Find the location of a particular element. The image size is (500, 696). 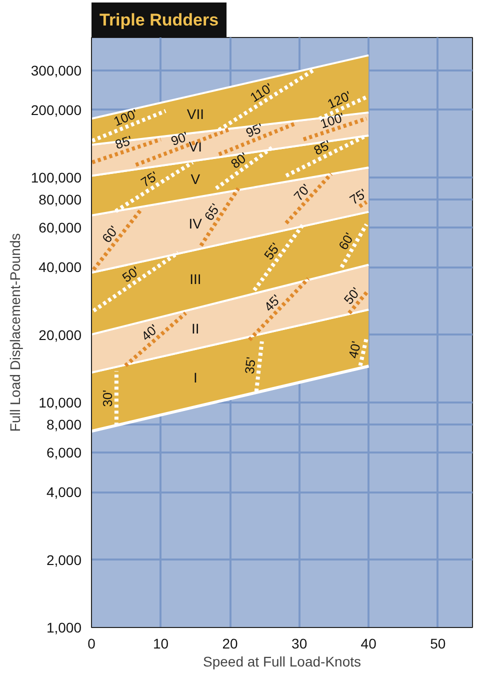

y-axis-title: Full Load Displacement-Pounds is located at coordinates (14, 332).